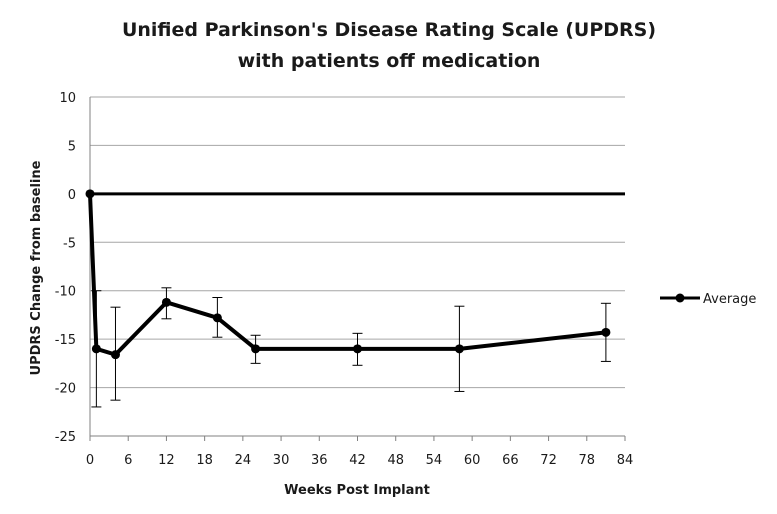 The height and width of the screenshot is (514, 777). I want to click on legend-swatch-marker, so click(680, 298).